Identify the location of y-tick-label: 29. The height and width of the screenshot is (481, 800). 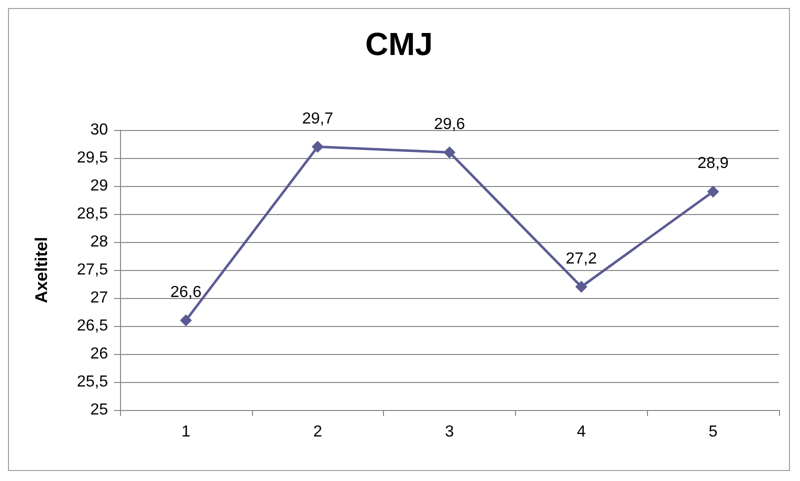
(99, 186).